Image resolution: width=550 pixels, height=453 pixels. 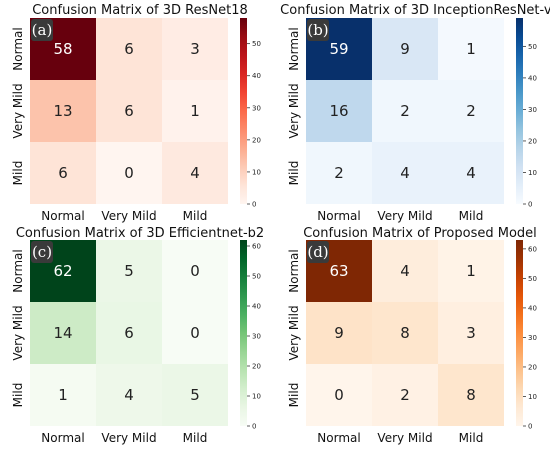 I want to click on panel-title: Confusion Matrix of 3D Efficientnet-b2, so click(x=140, y=233).